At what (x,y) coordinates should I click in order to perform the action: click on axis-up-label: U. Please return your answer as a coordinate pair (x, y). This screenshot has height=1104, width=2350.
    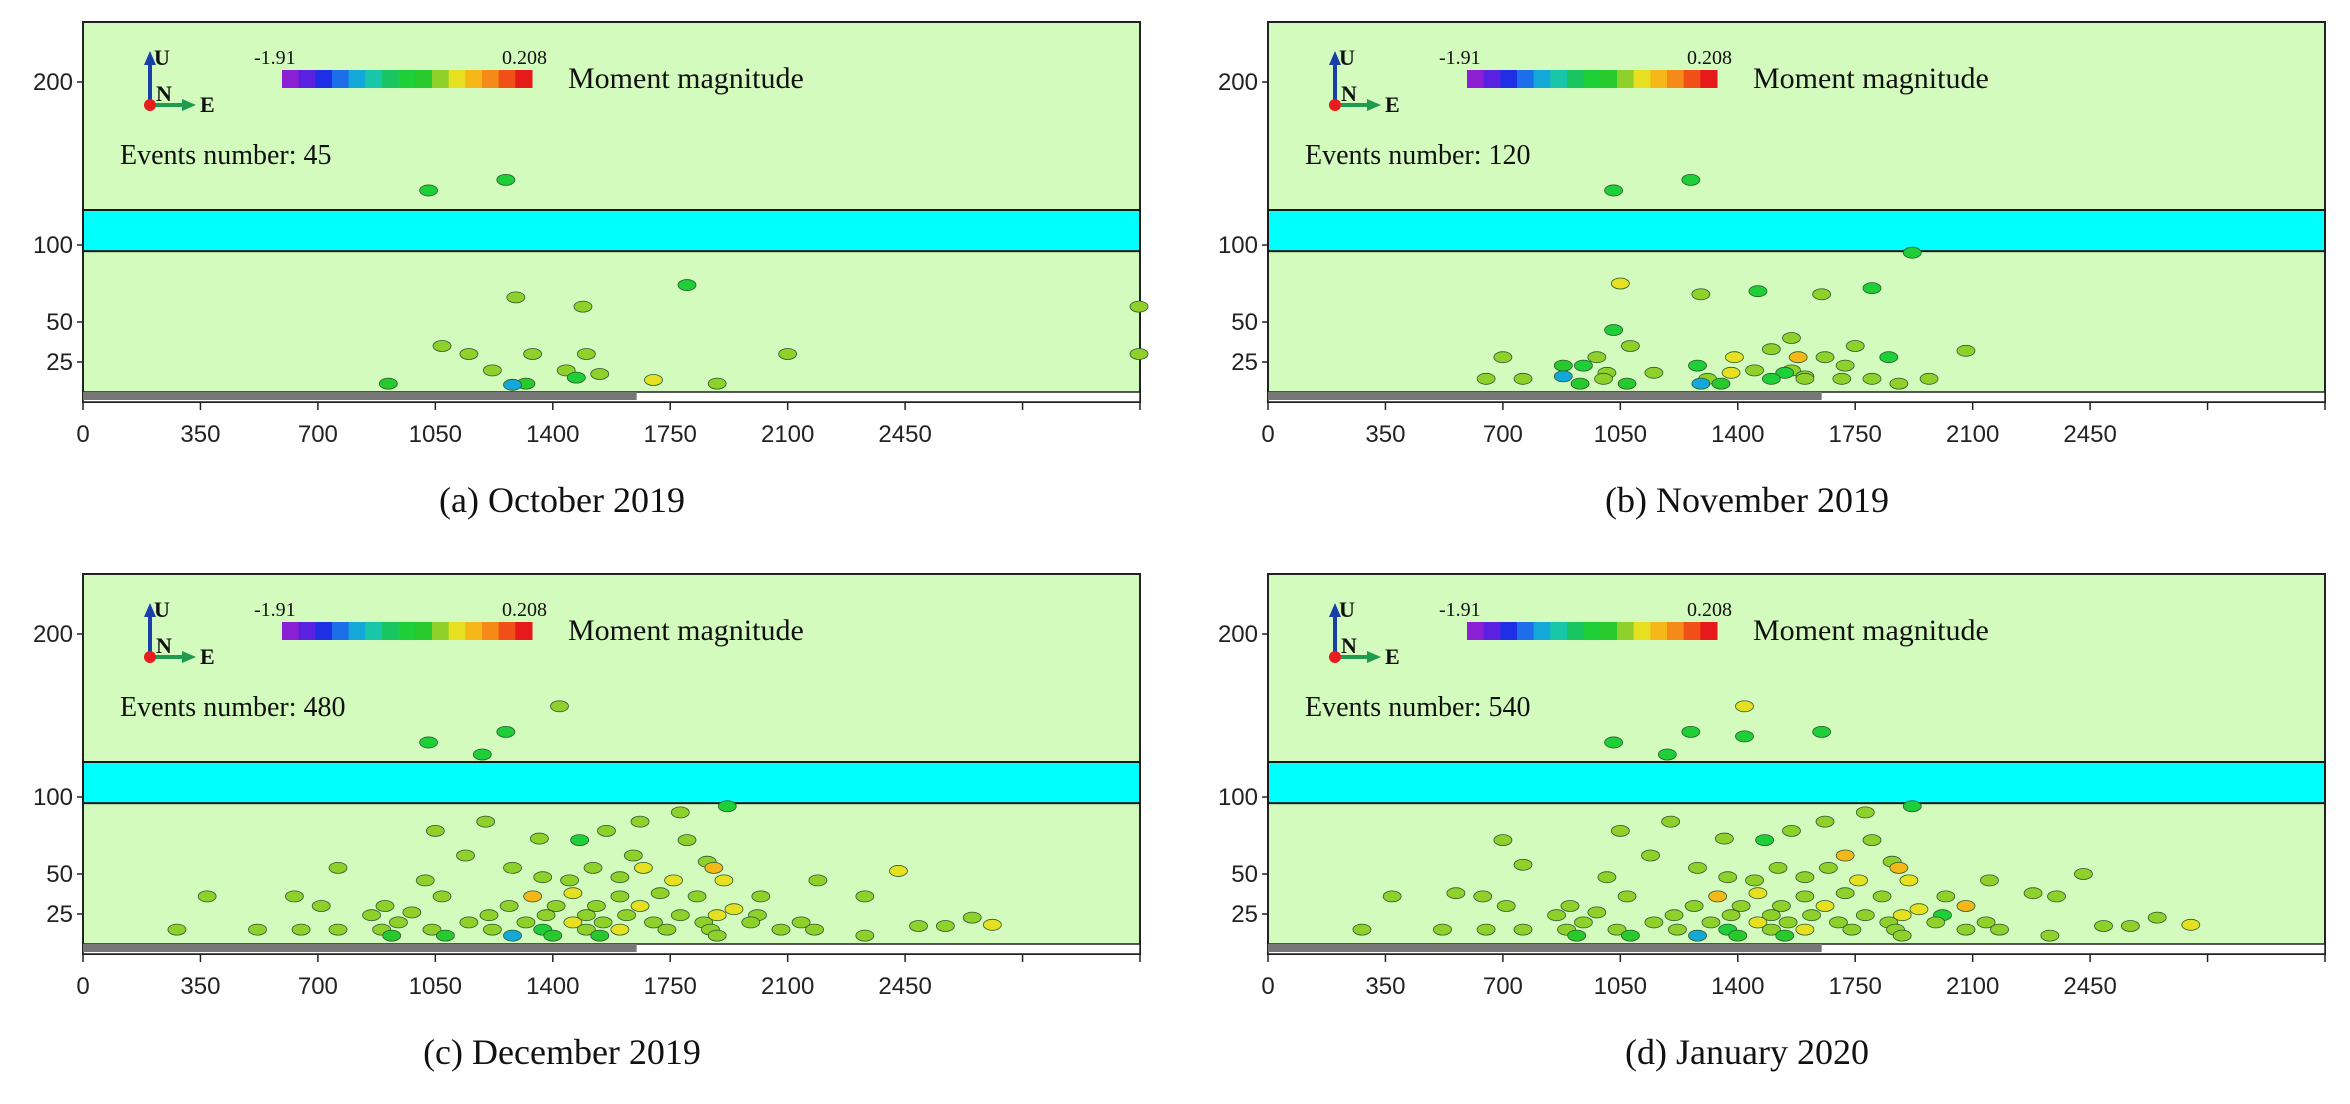
    Looking at the image, I should click on (1347, 609).